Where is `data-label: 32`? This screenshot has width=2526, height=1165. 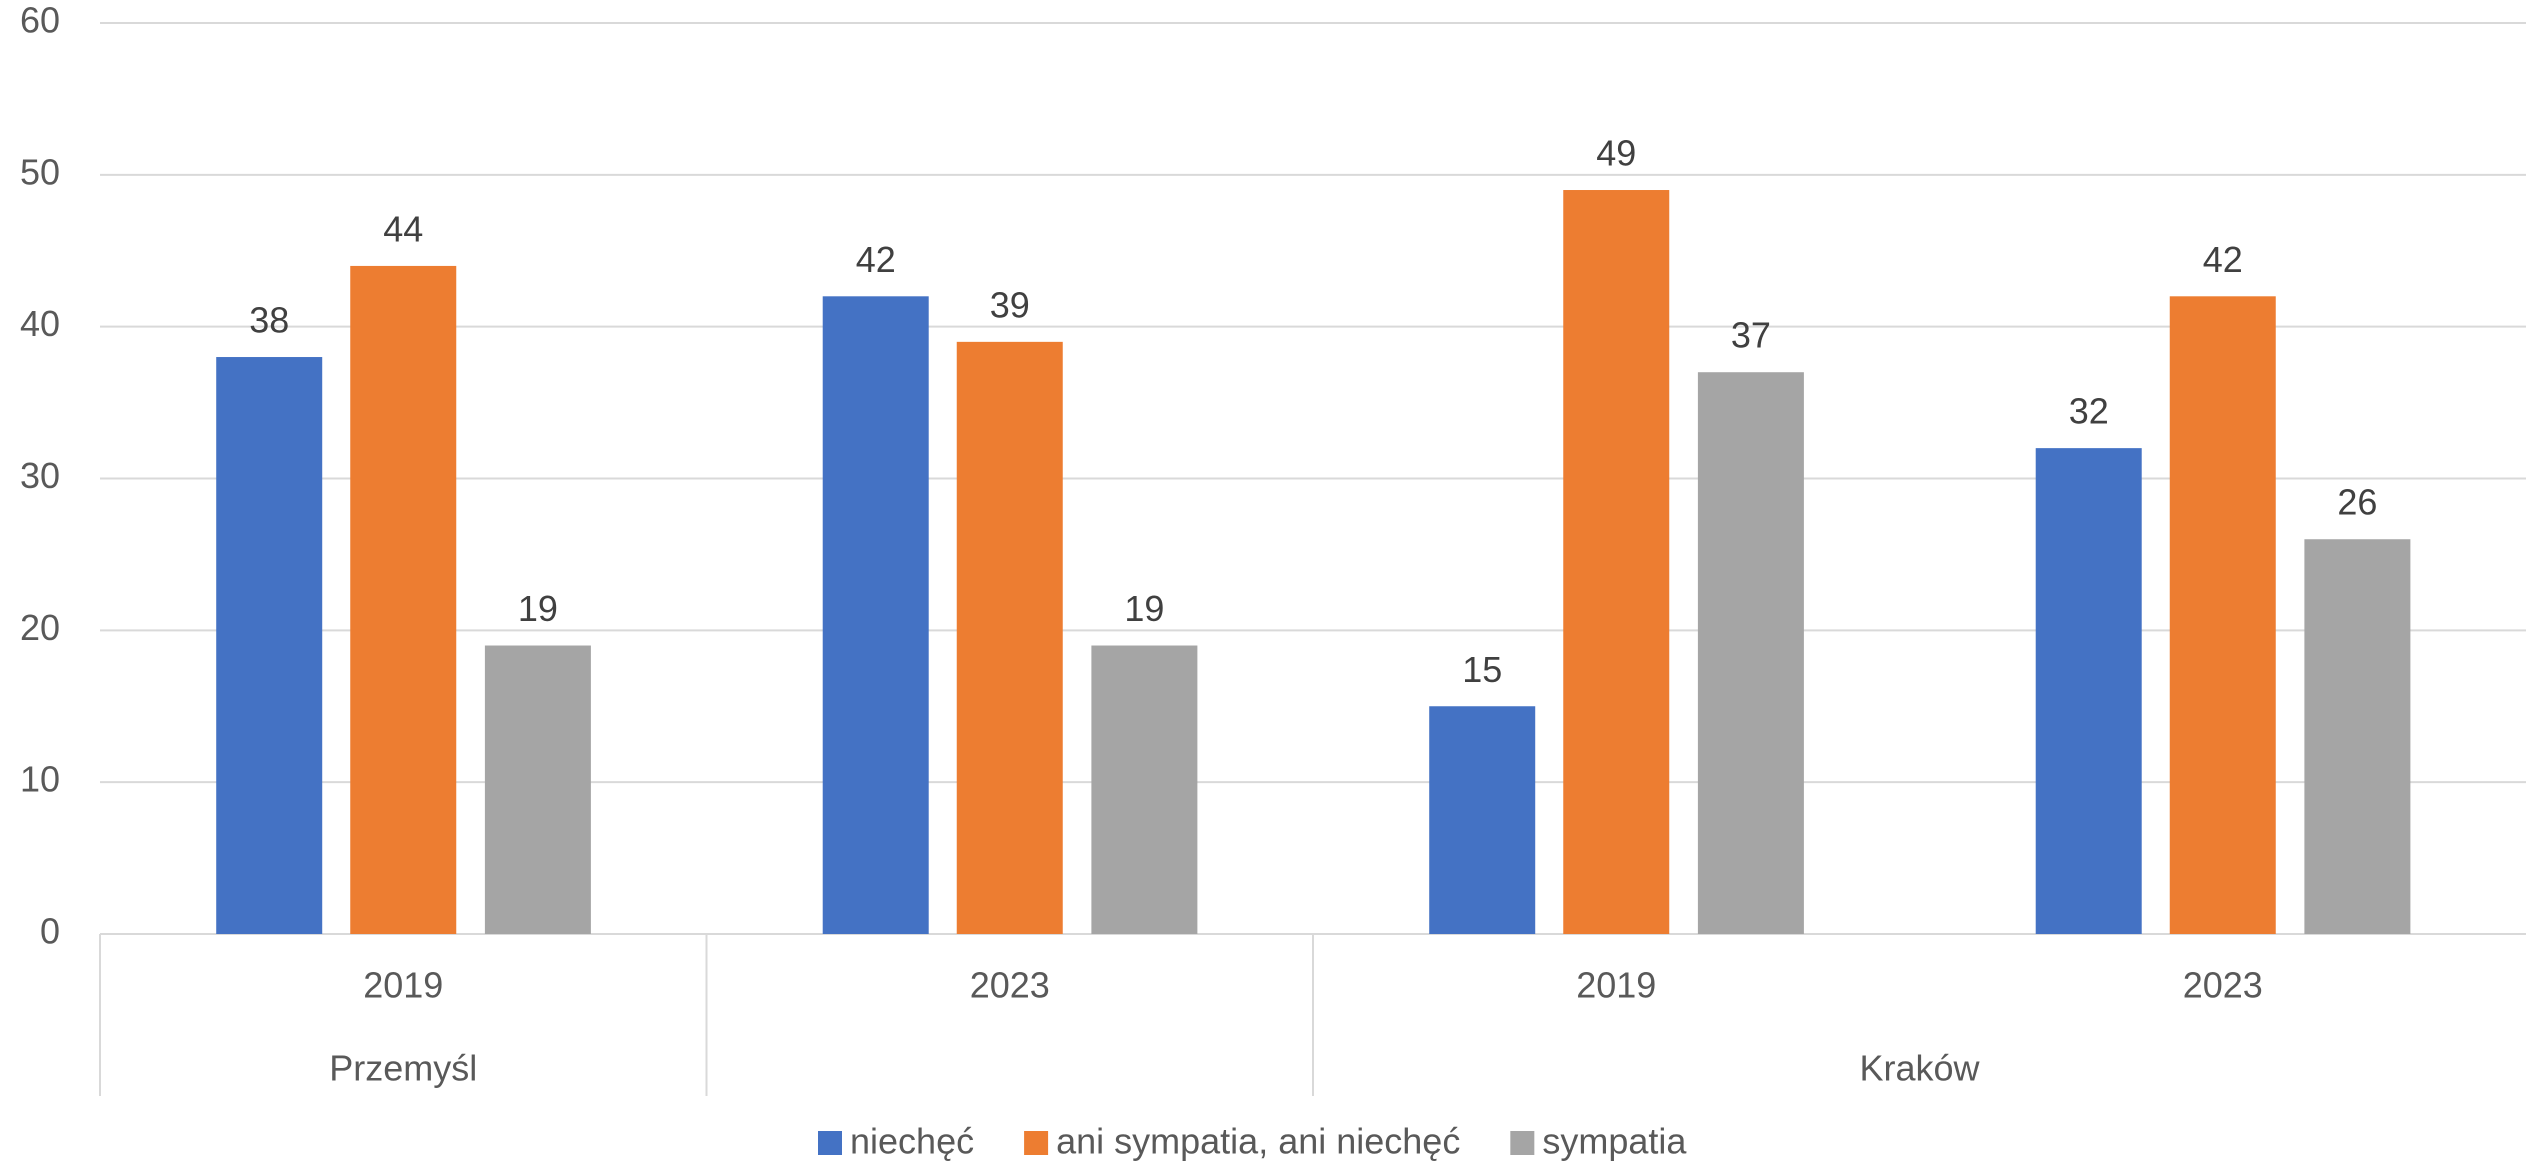 data-label: 32 is located at coordinates (2089, 411).